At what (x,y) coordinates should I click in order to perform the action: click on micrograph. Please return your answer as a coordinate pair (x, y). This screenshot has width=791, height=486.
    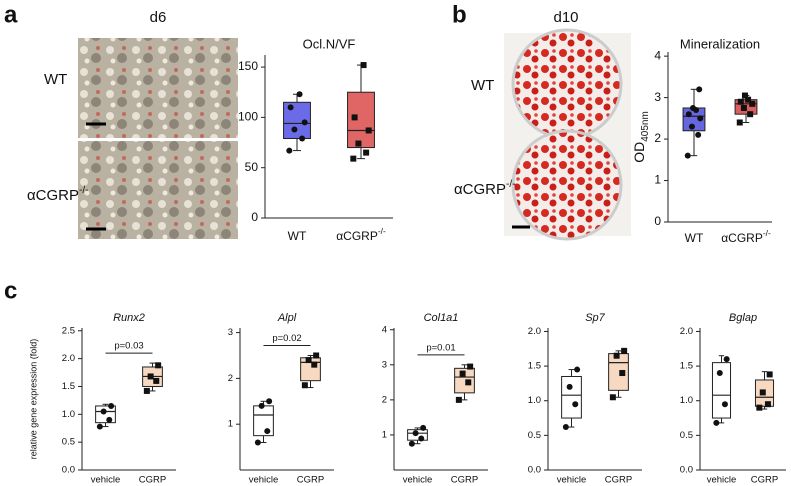
    Looking at the image, I should click on (158, 88).